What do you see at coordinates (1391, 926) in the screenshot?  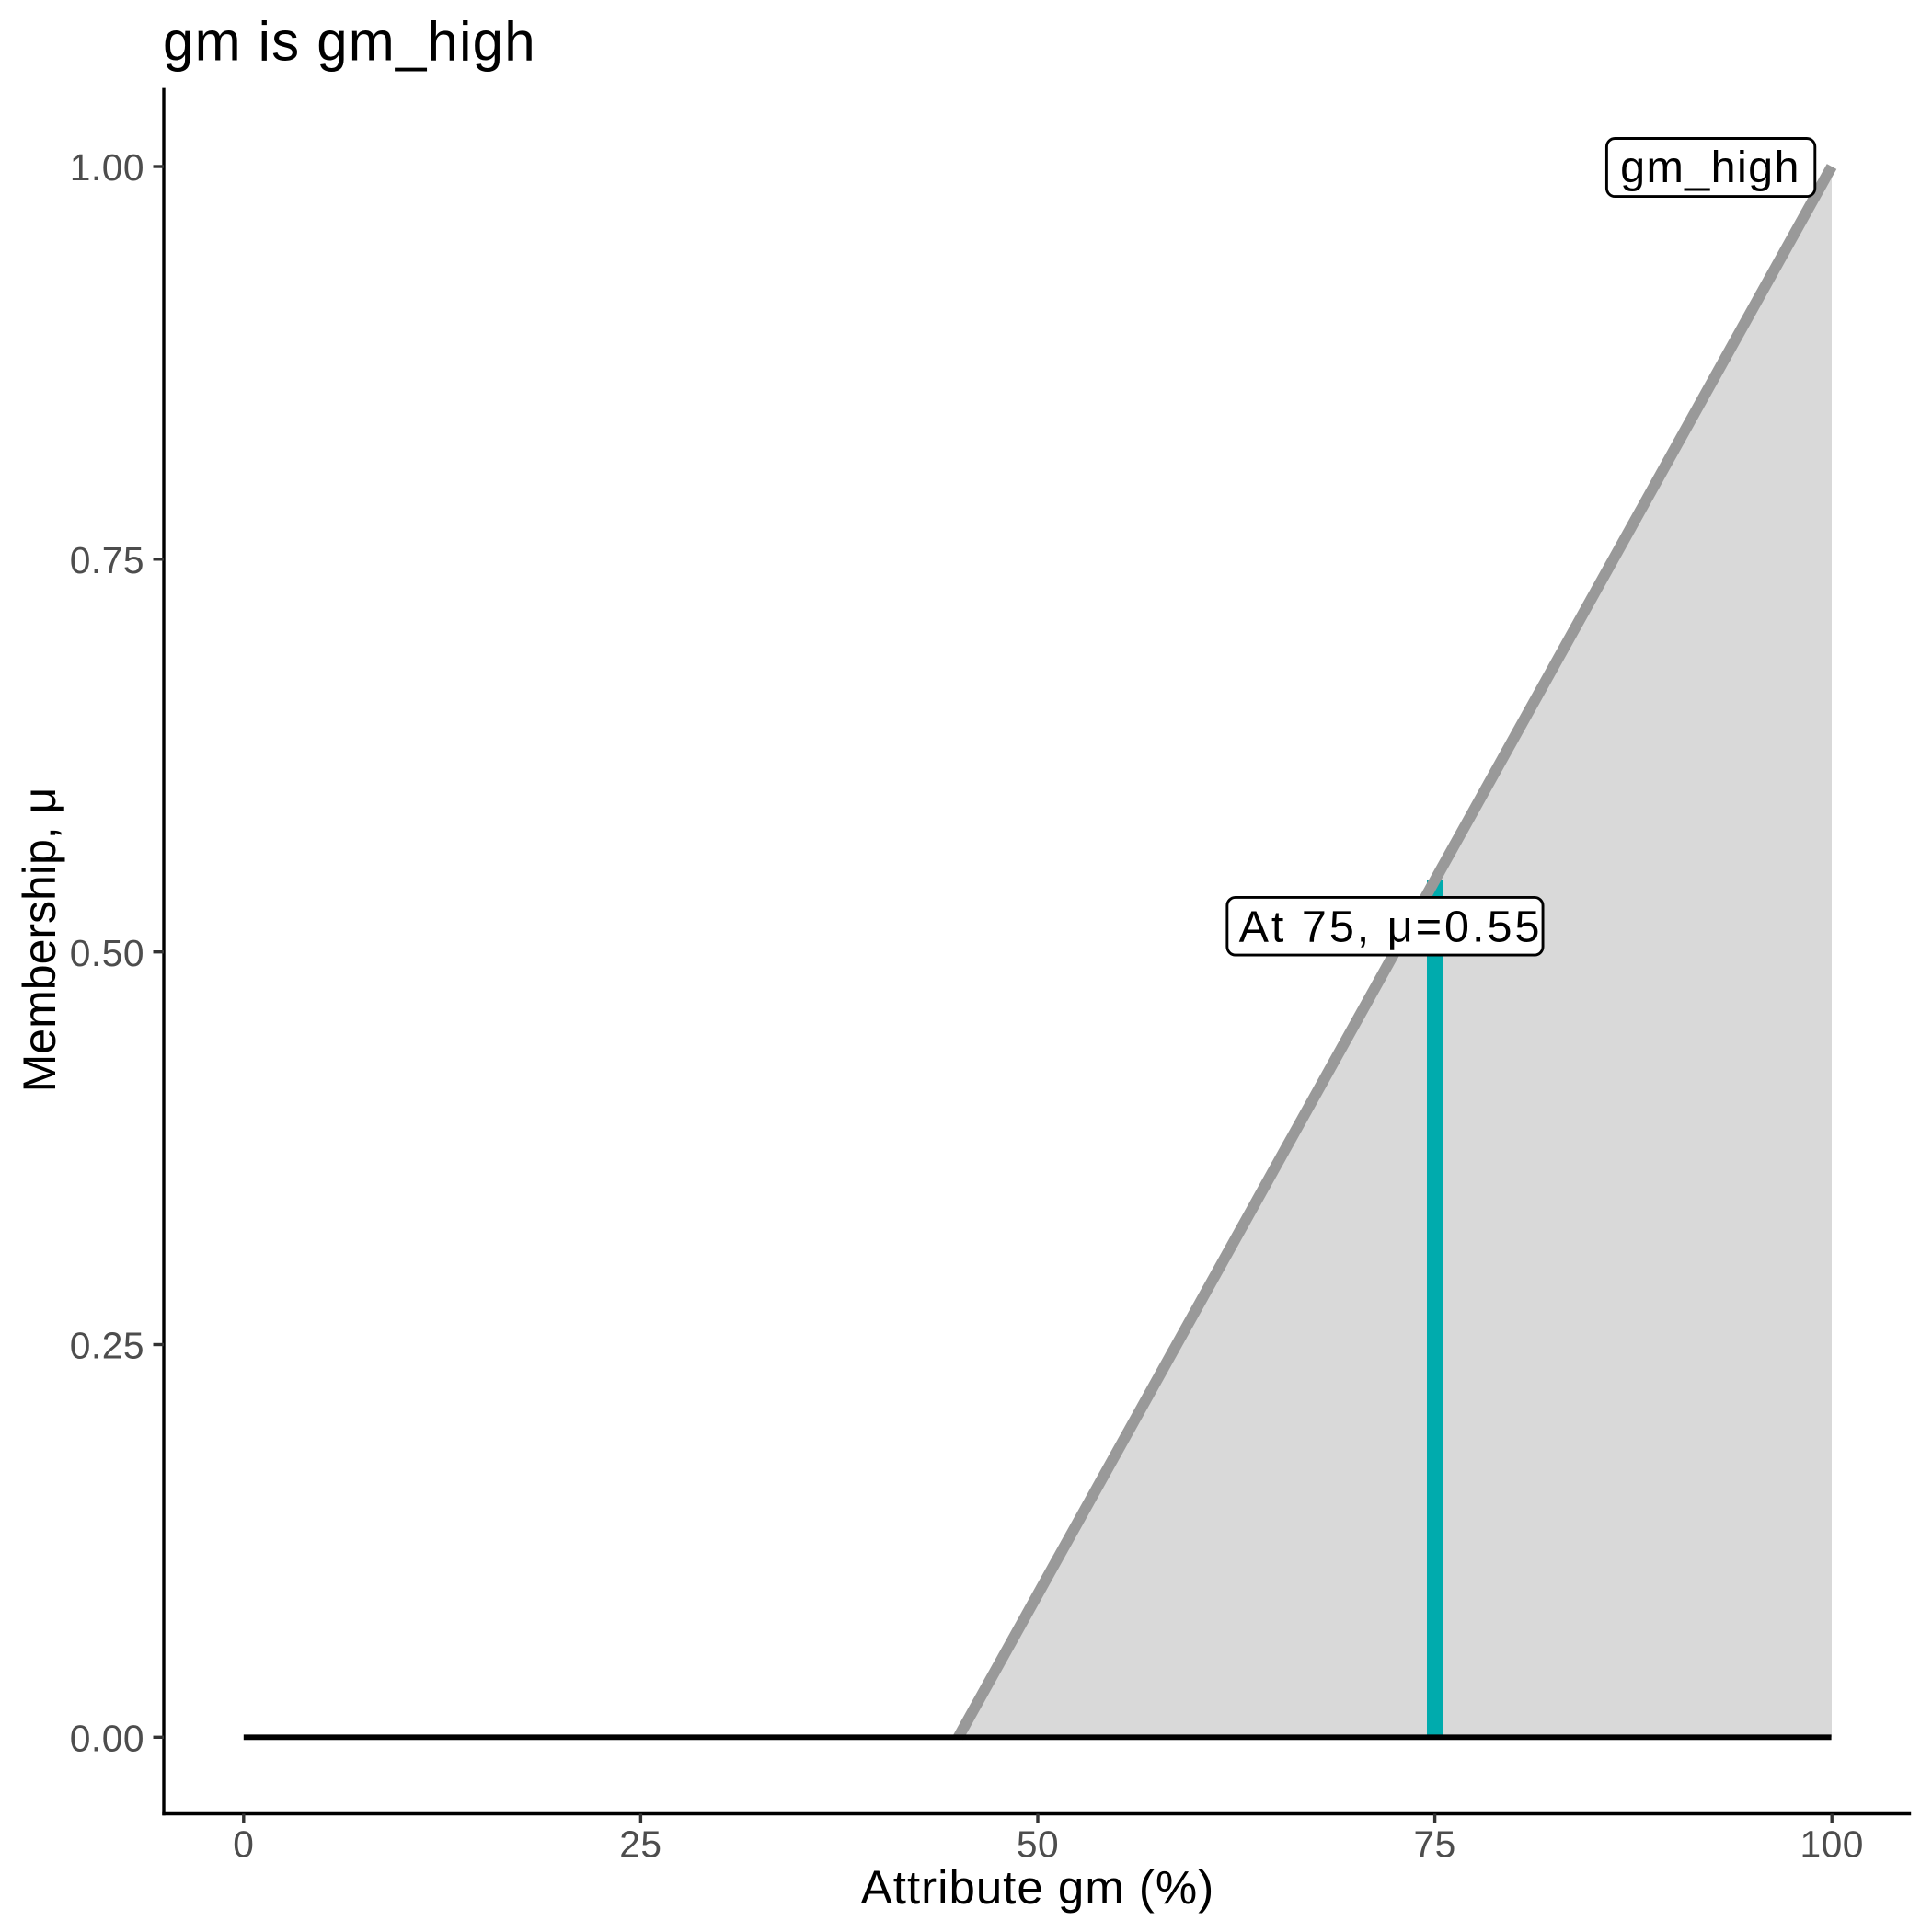 I see `svg-text: At 75, μ=0.55` at bounding box center [1391, 926].